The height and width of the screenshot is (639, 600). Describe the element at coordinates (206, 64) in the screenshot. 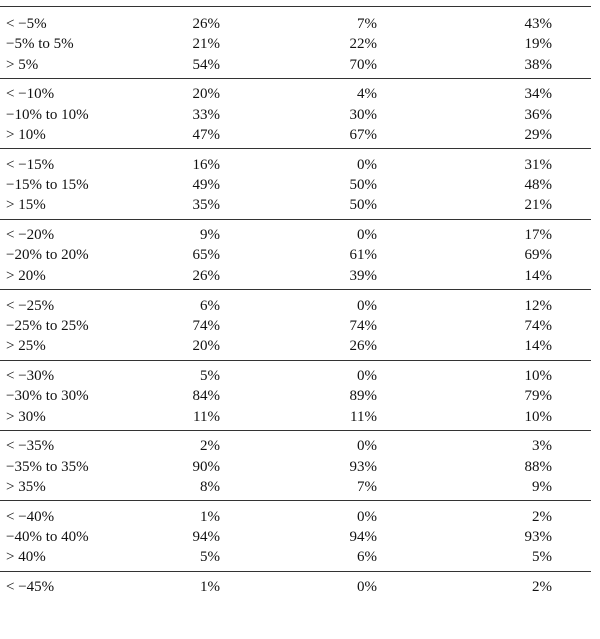

I see `value-col-1: 54%` at that location.